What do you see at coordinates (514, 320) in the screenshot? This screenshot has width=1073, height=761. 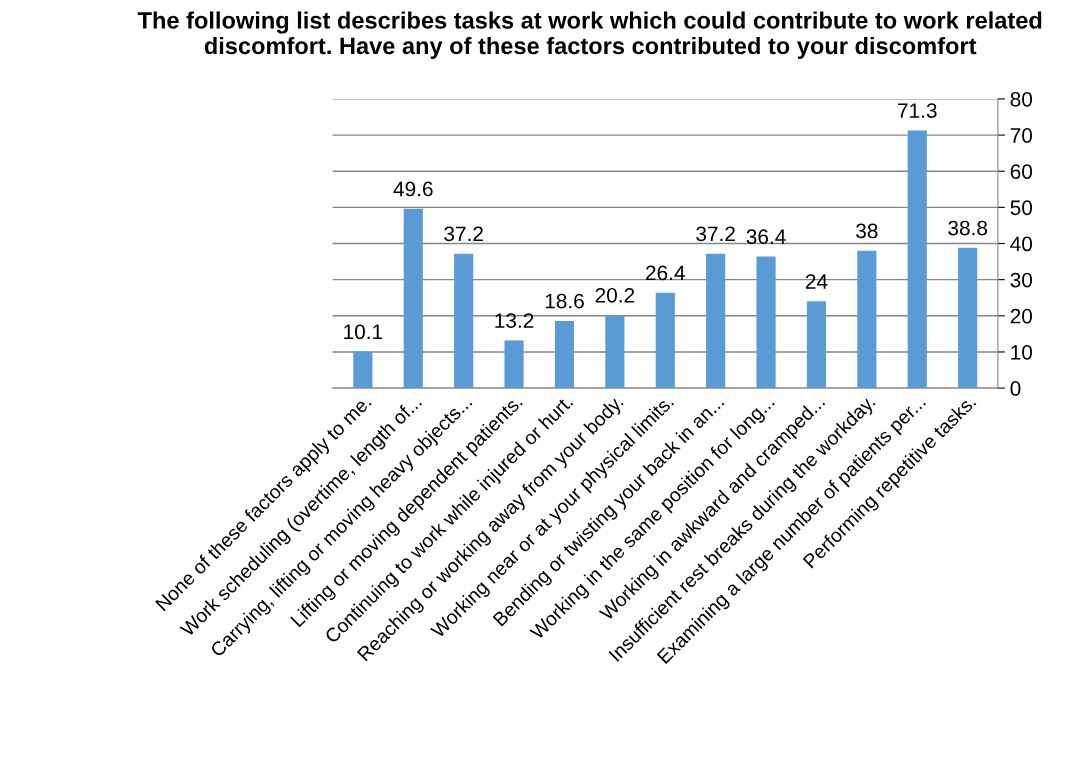 I see `data-label: 13.2` at bounding box center [514, 320].